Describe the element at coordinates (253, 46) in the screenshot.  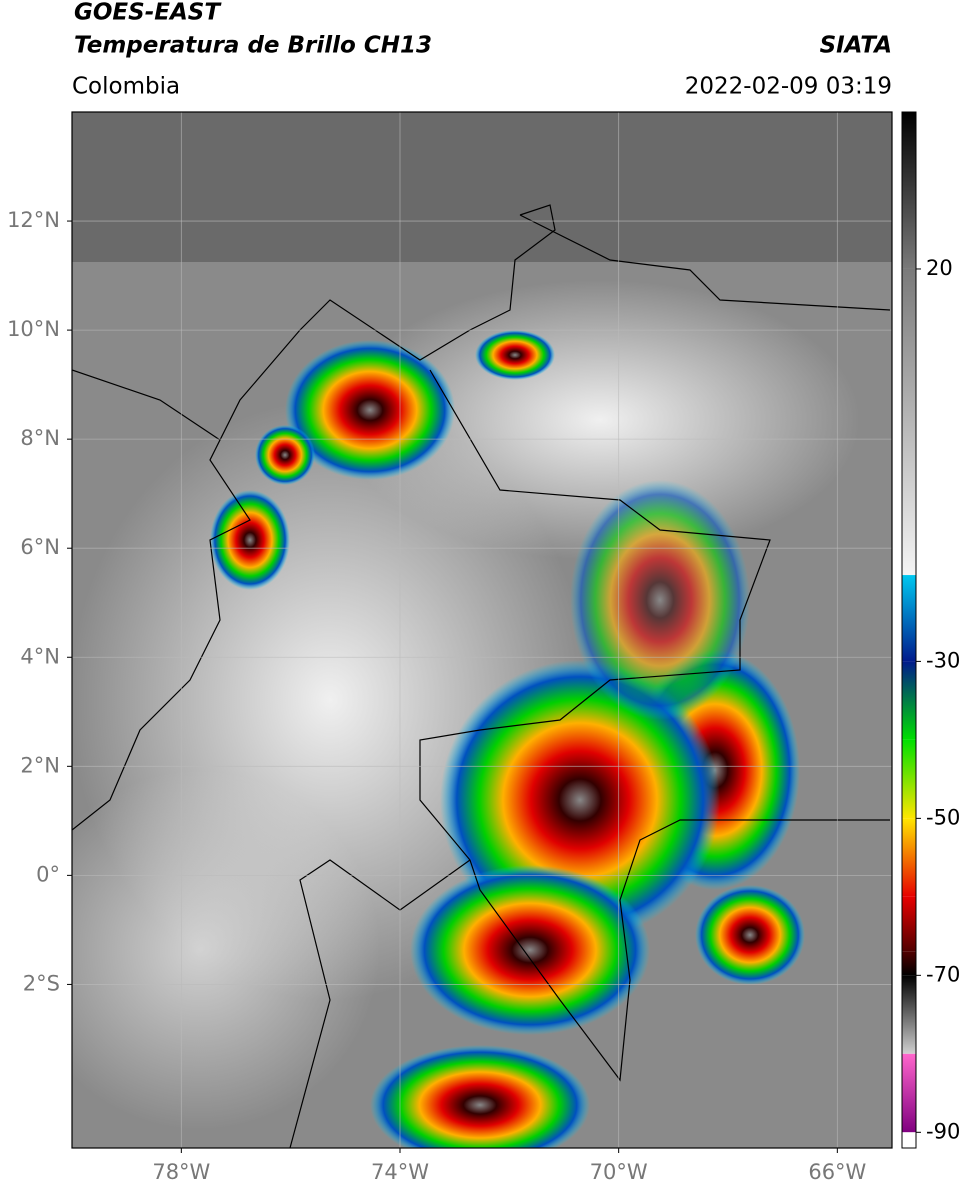
I see `subtitle: Temperatura de Brillo CH13` at that location.